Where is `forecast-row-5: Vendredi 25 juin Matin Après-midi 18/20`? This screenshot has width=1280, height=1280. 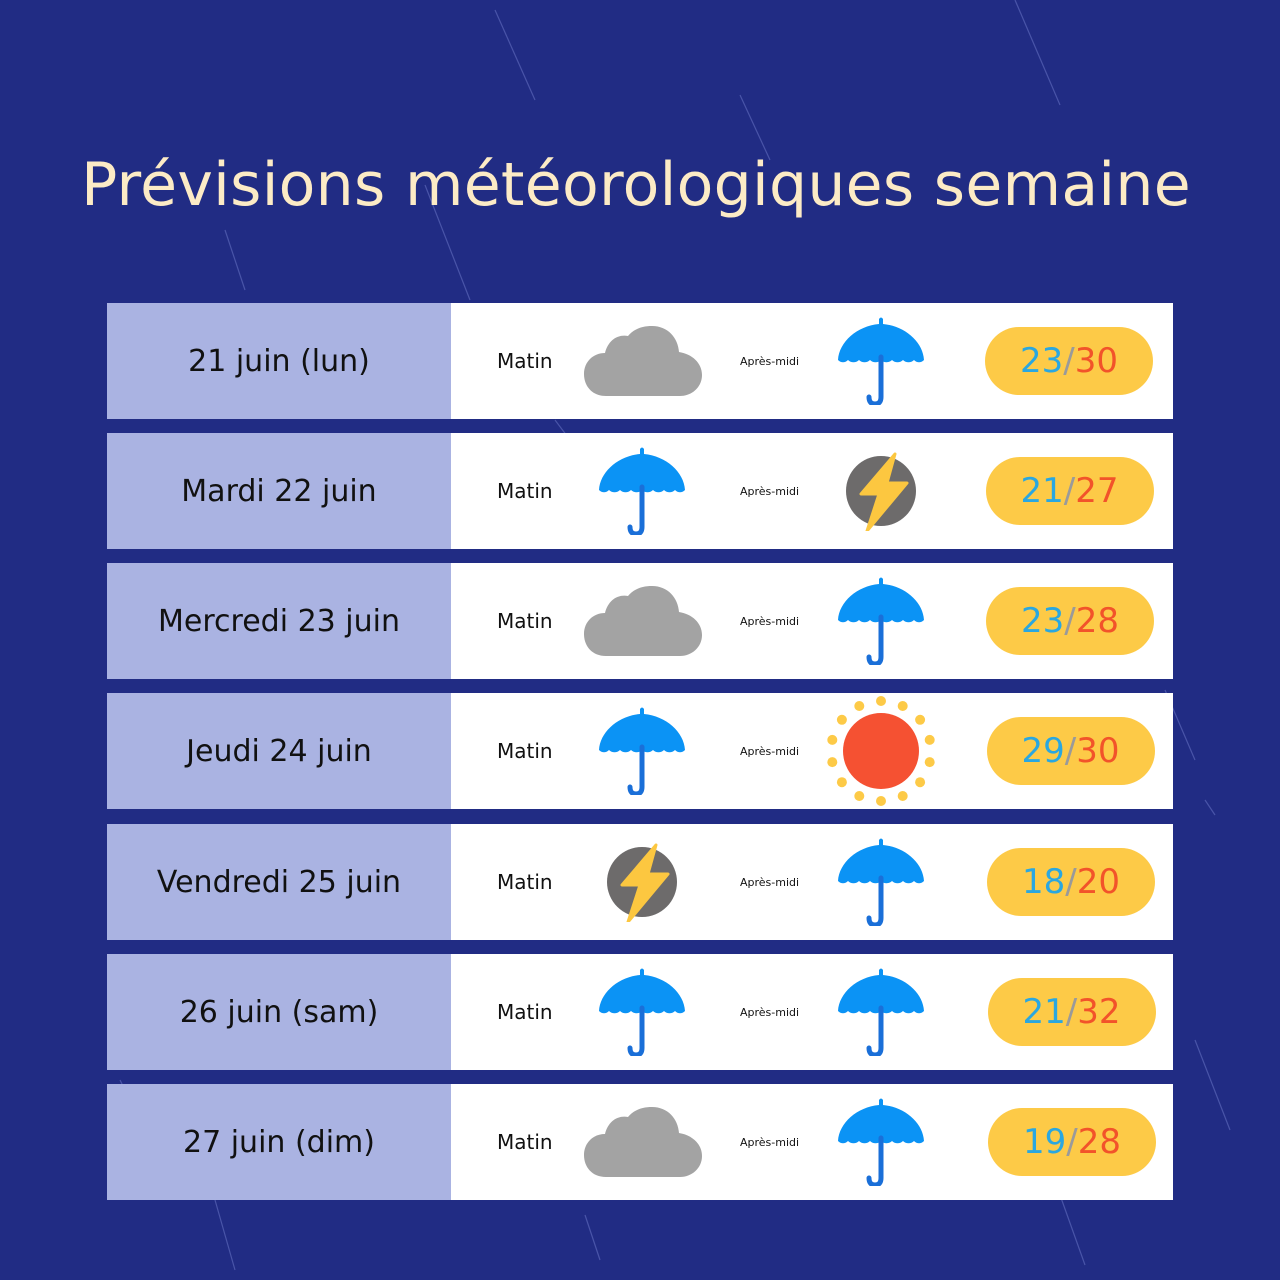
forecast-row-5: Vendredi 25 juin Matin Après-midi 18/20 is located at coordinates (640, 882).